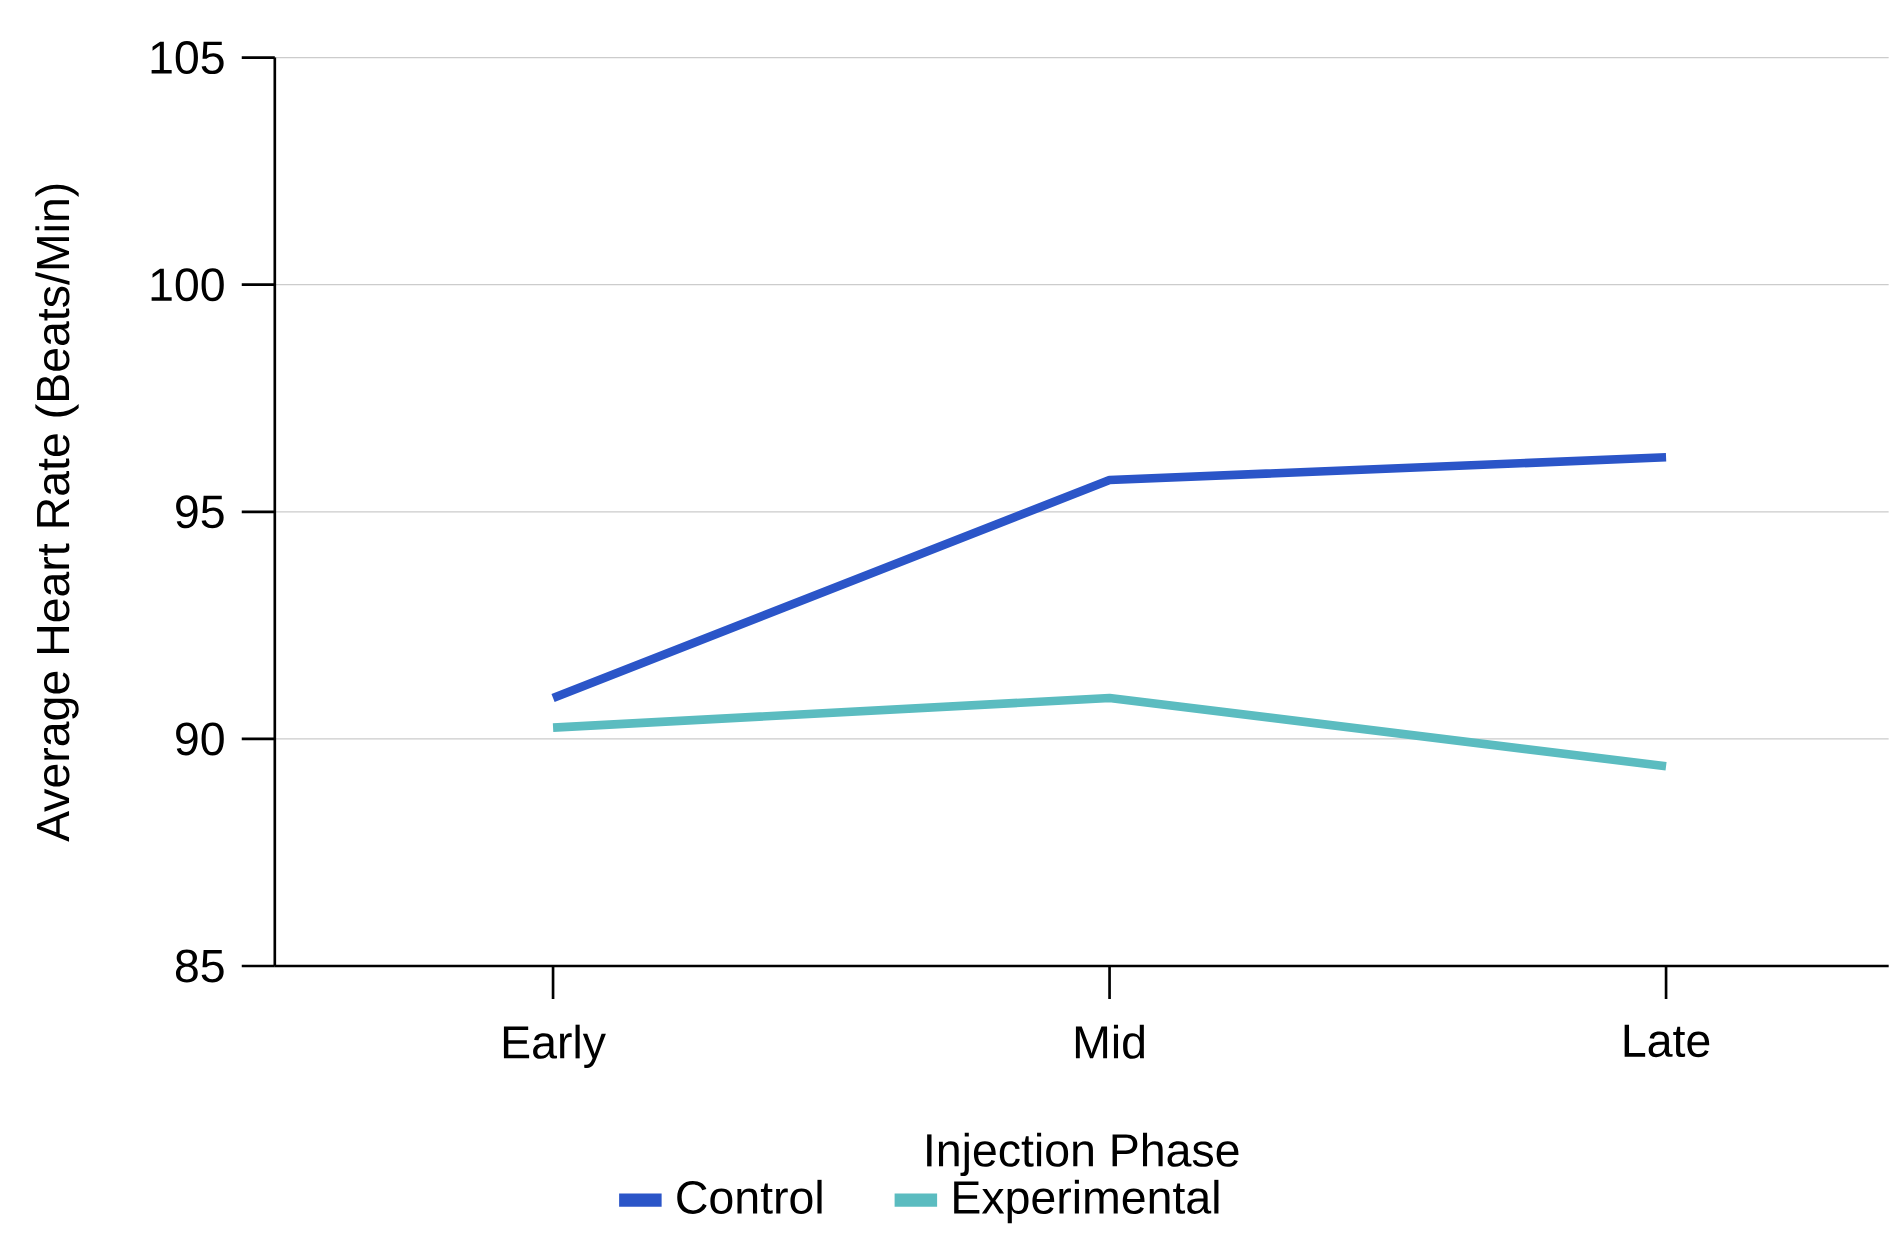  I want to click on legend-label: Control, so click(749, 1197).